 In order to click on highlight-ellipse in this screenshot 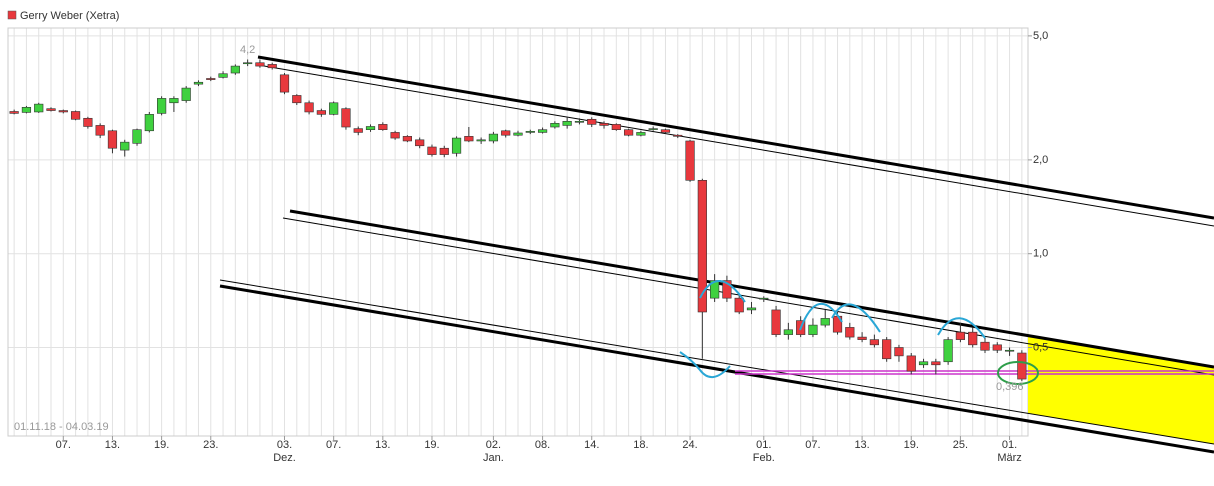, I will do `click(1018, 373)`.